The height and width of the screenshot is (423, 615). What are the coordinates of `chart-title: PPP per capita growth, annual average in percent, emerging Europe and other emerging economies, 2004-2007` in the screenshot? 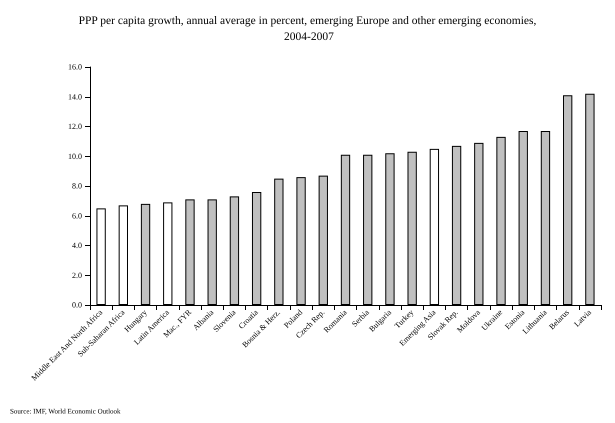 It's located at (307, 29).